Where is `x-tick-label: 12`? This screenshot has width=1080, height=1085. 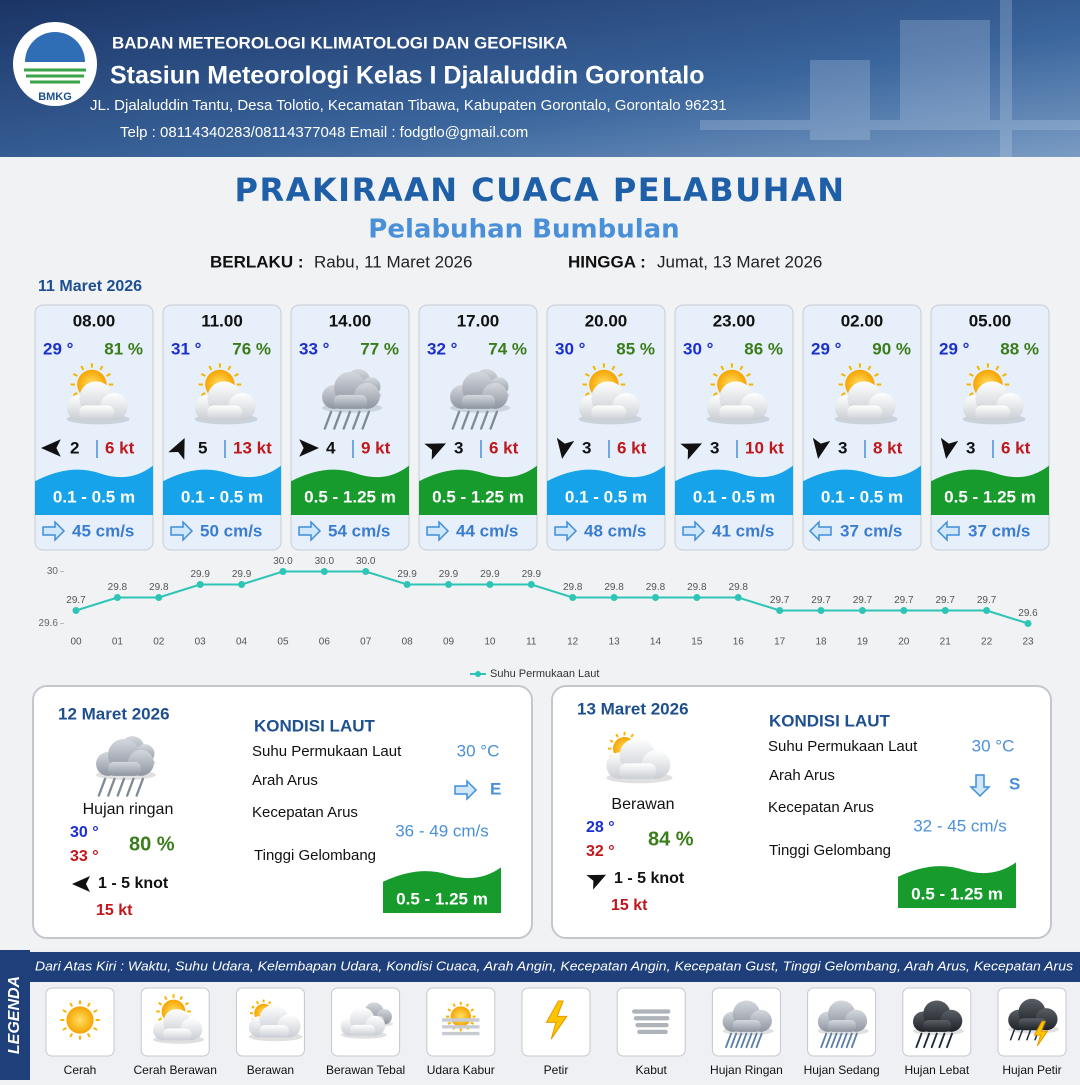
x-tick-label: 12 is located at coordinates (573, 642).